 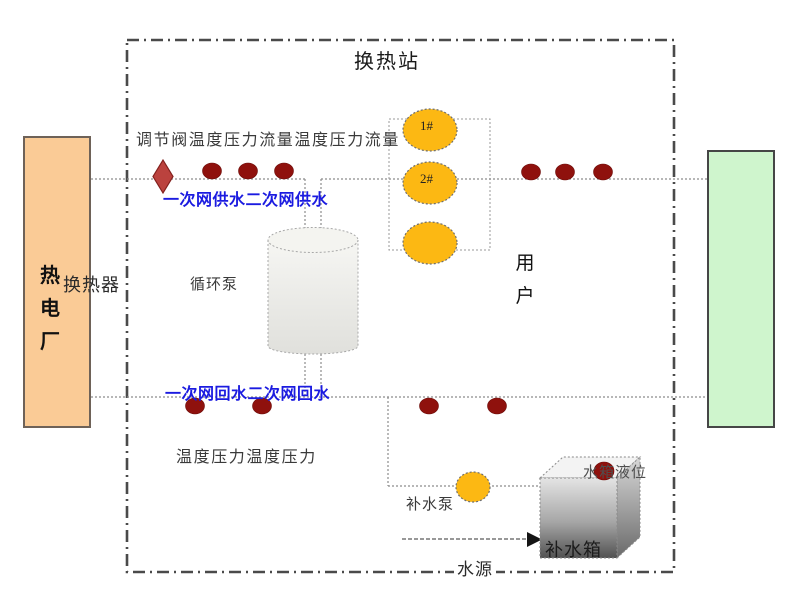 What do you see at coordinates (426, 178) in the screenshot?
I see `pump-2-label: 2#` at bounding box center [426, 178].